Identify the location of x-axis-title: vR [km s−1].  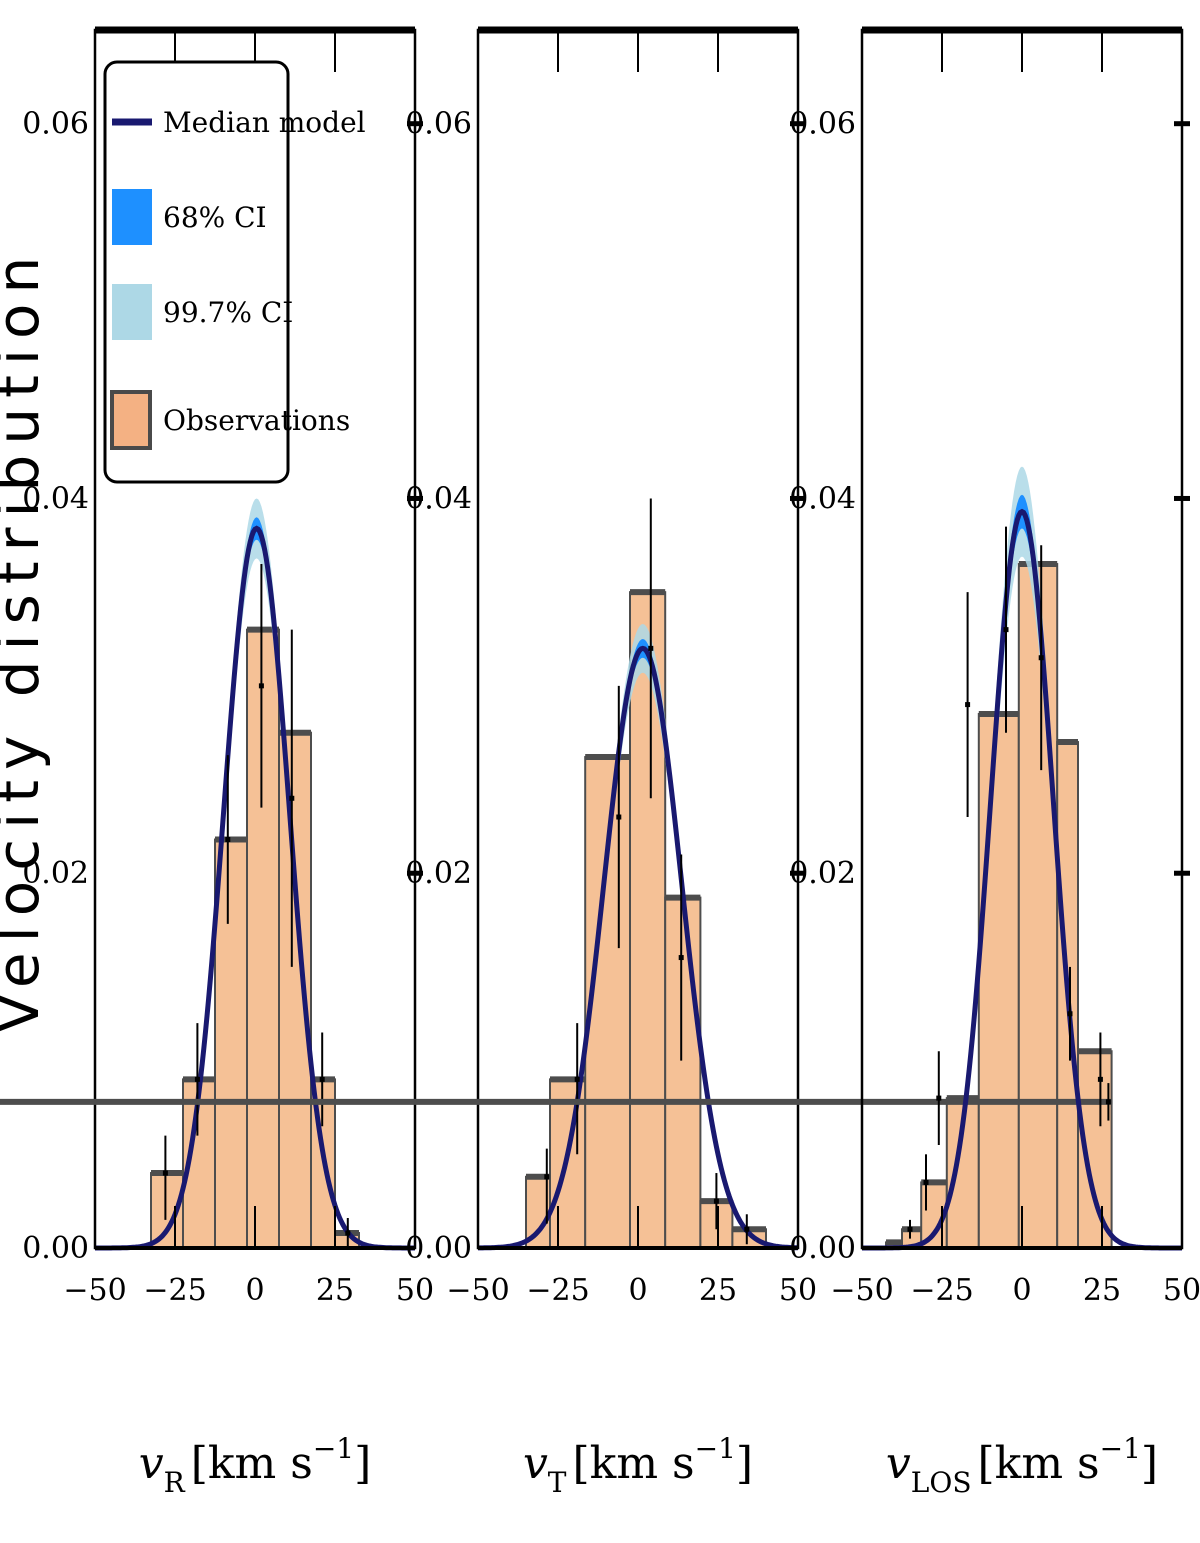
(255, 1465).